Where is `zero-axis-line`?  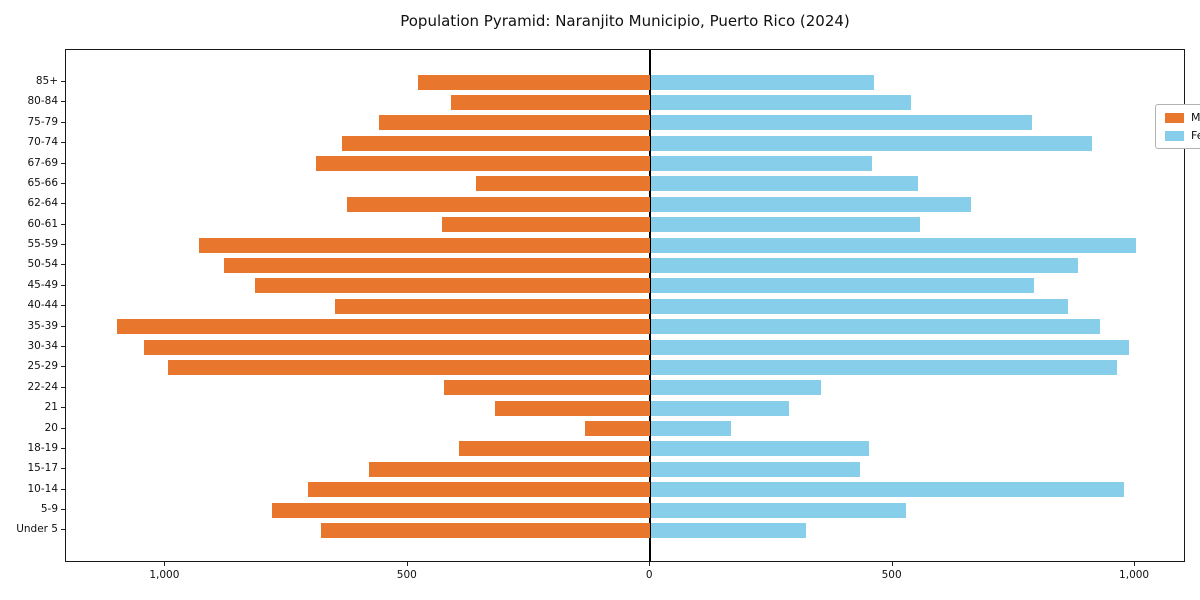
zero-axis-line is located at coordinates (650, 305).